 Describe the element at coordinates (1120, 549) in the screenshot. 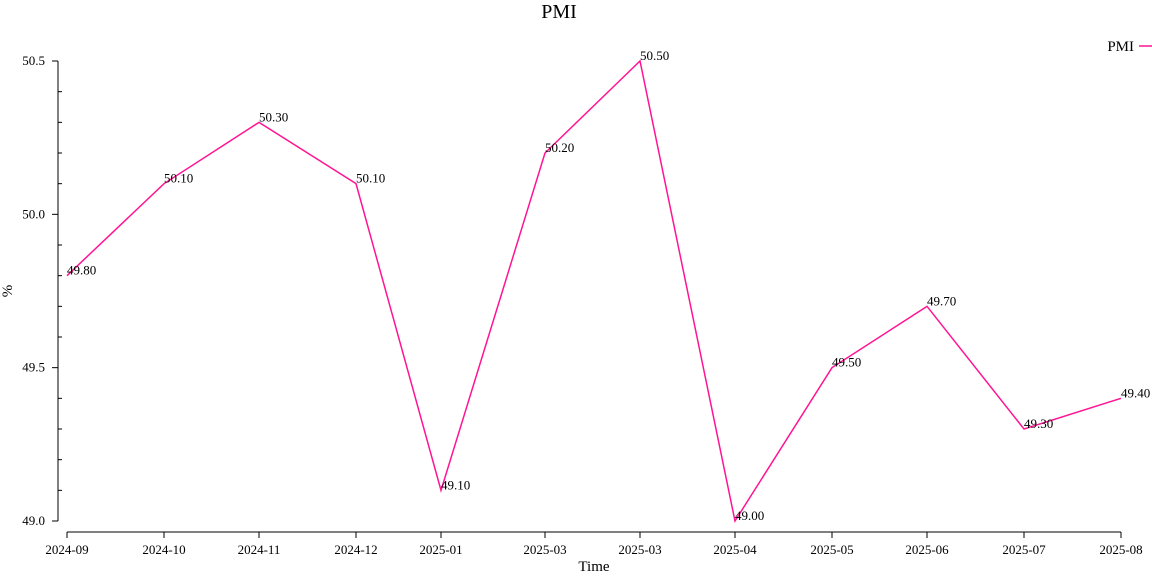

I see `x-tick-label: 2025-08` at that location.